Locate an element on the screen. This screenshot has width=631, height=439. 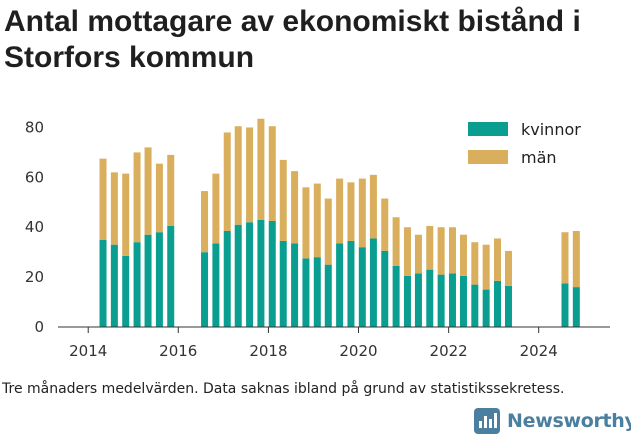
y-tick-label: 0 is located at coordinates (39, 327).